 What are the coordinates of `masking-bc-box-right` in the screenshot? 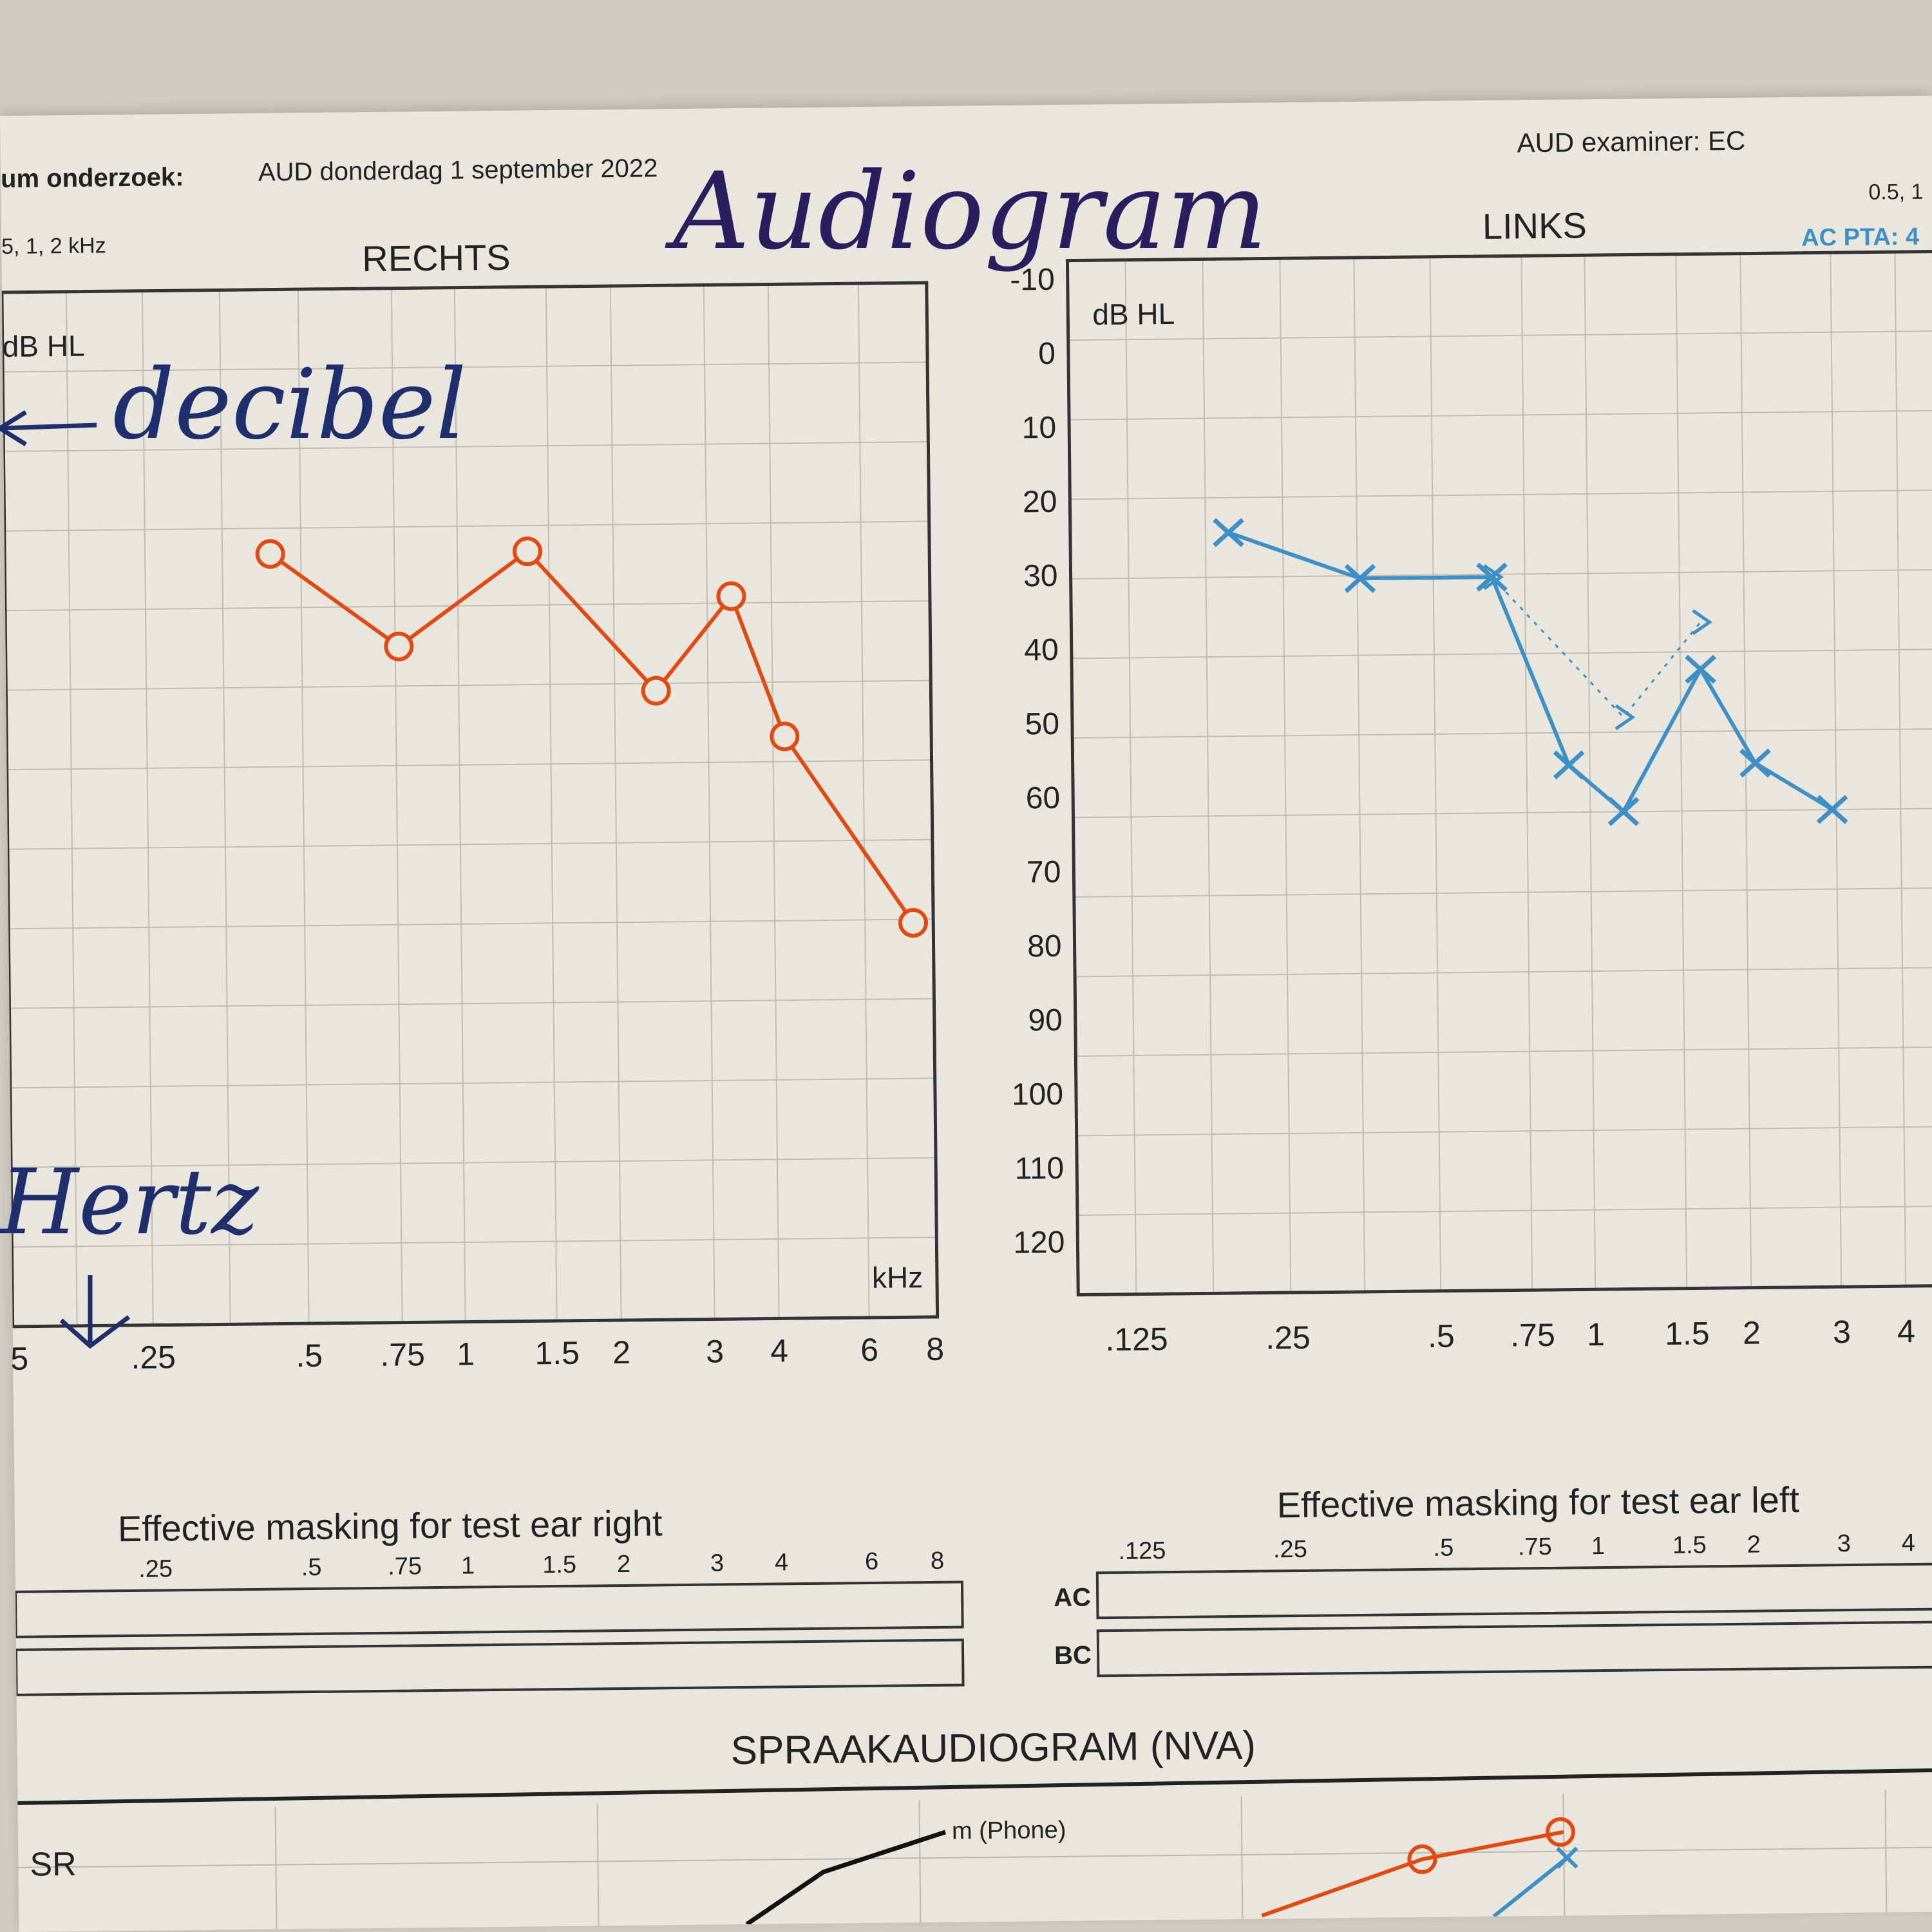 It's located at (490, 1667).